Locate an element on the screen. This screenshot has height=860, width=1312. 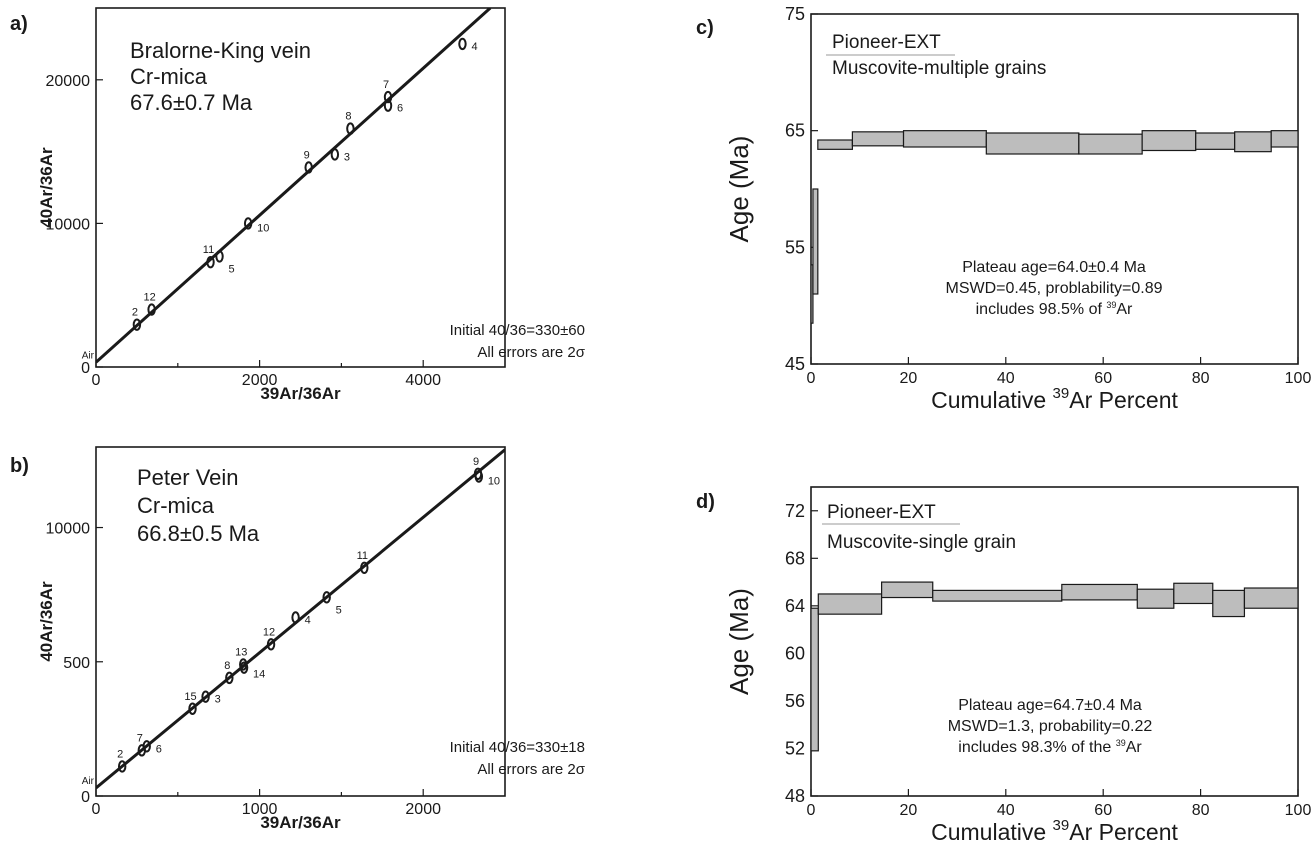
annotation-line: All errors are 2σ is located at coordinates (531, 769).